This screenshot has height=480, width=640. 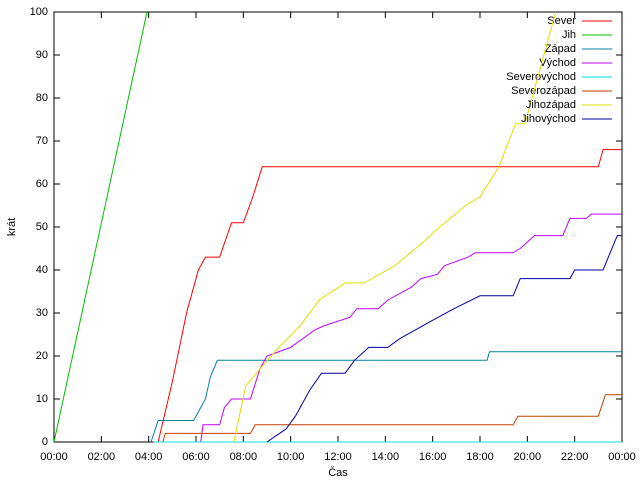 I want to click on x-tick-label: 02:00, so click(x=102, y=457).